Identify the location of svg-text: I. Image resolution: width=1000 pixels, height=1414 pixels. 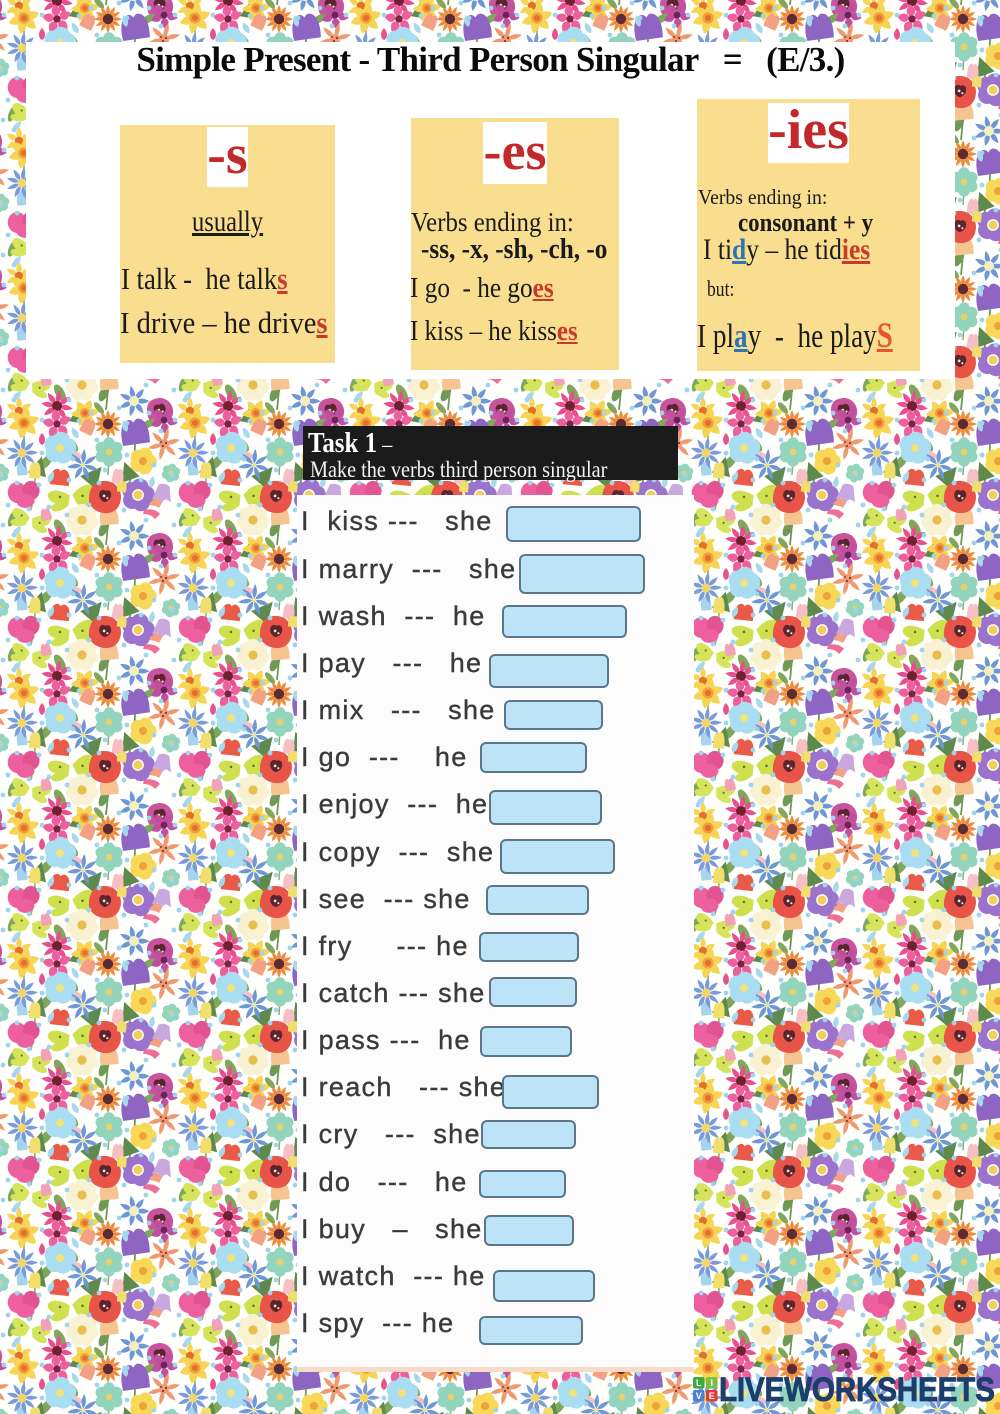
(711, 1383).